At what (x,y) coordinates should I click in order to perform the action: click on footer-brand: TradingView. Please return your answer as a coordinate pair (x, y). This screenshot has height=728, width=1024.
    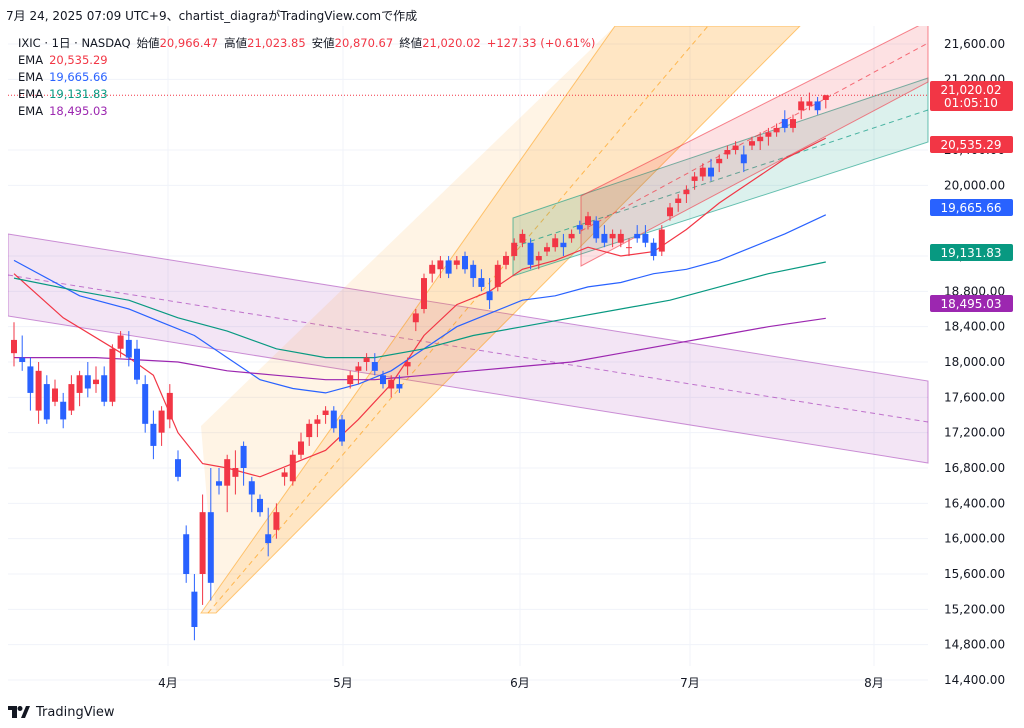
    Looking at the image, I should click on (61, 712).